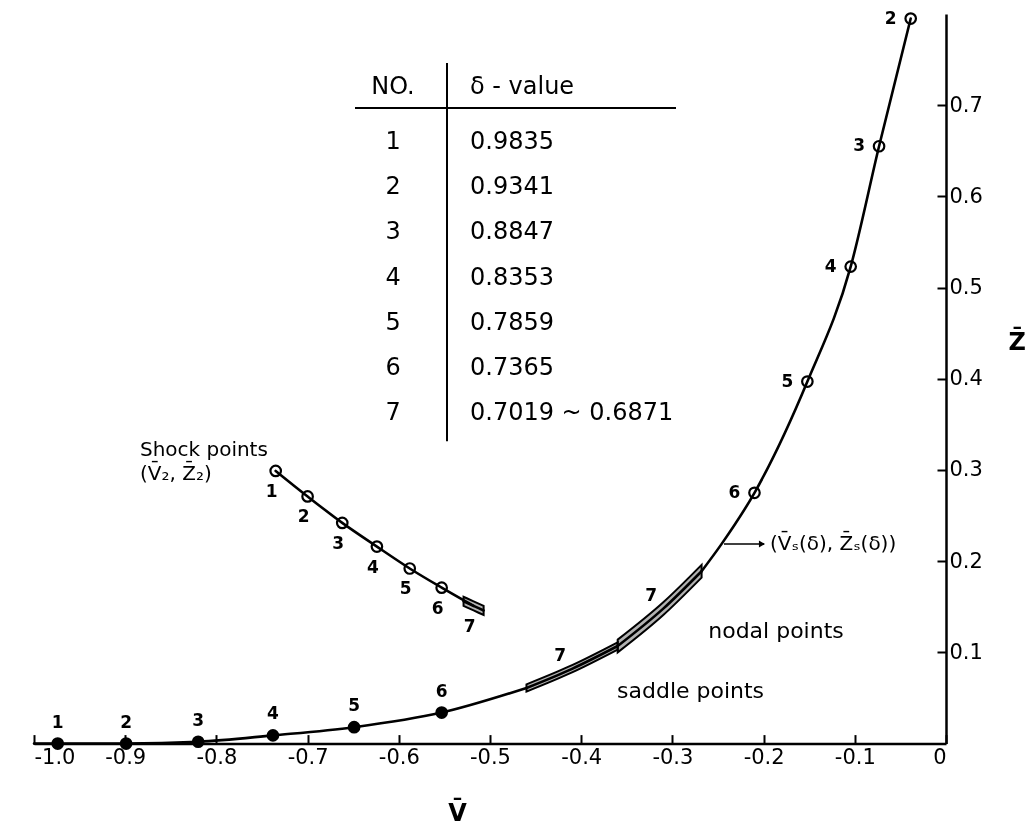 This screenshot has height=826, width=1033. What do you see at coordinates (572, 412) in the screenshot?
I see `annotation: 0.7019 ~ 0.6871` at bounding box center [572, 412].